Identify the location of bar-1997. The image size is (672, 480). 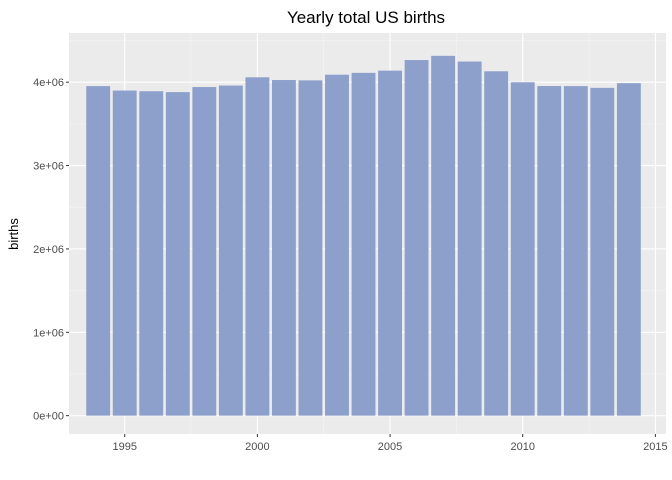
(177, 254).